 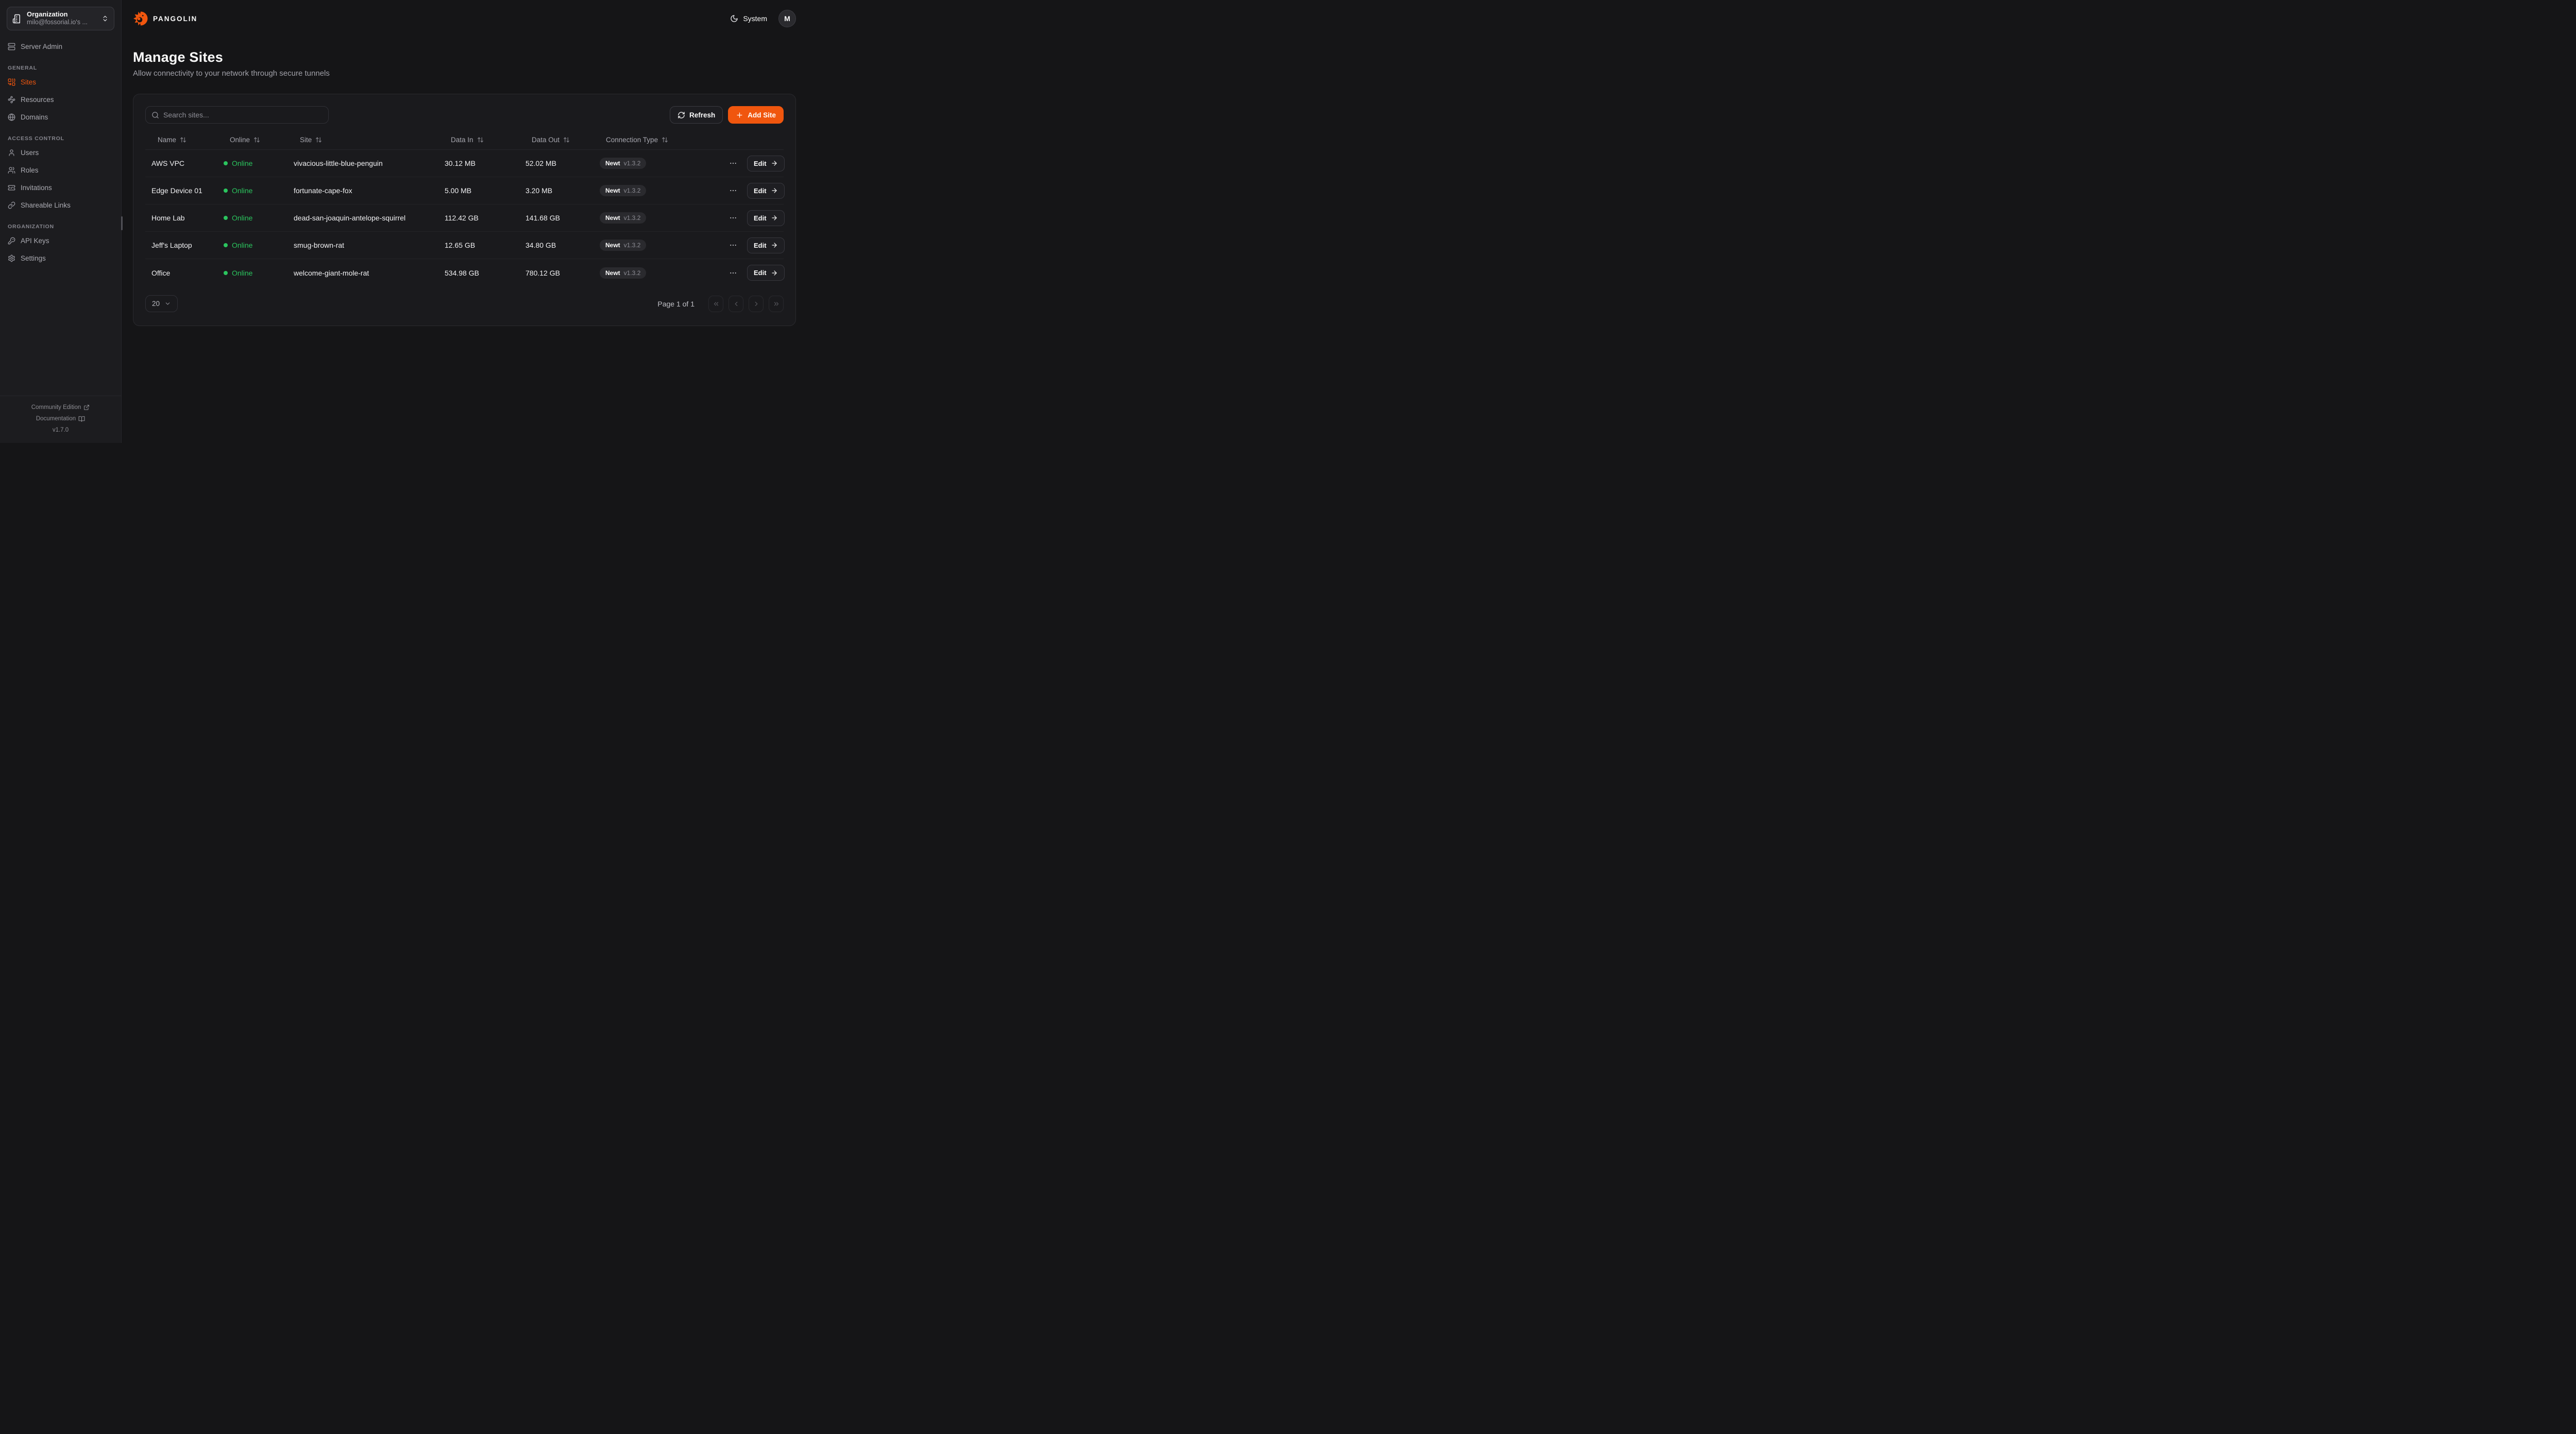 What do you see at coordinates (739, 114) in the screenshot?
I see `plus-icon` at bounding box center [739, 114].